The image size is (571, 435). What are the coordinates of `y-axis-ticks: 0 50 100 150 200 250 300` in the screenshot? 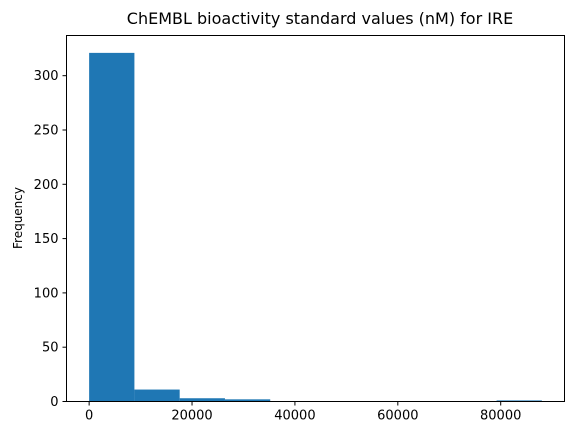 It's located at (50, 239).